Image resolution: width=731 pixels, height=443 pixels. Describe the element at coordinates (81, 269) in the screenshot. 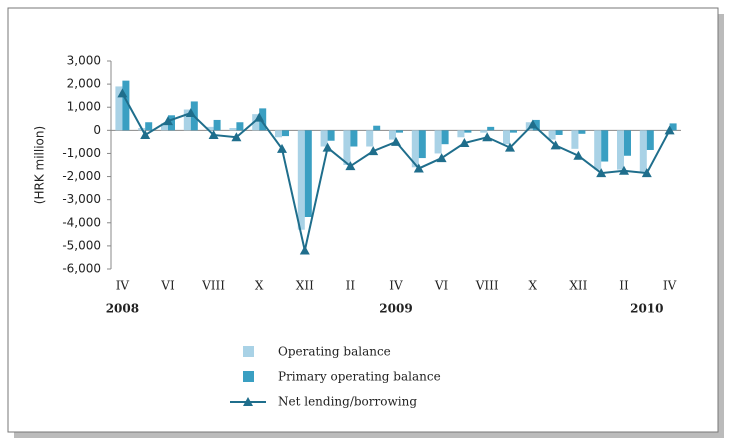

I see `y-tick-label: -6,000` at that location.